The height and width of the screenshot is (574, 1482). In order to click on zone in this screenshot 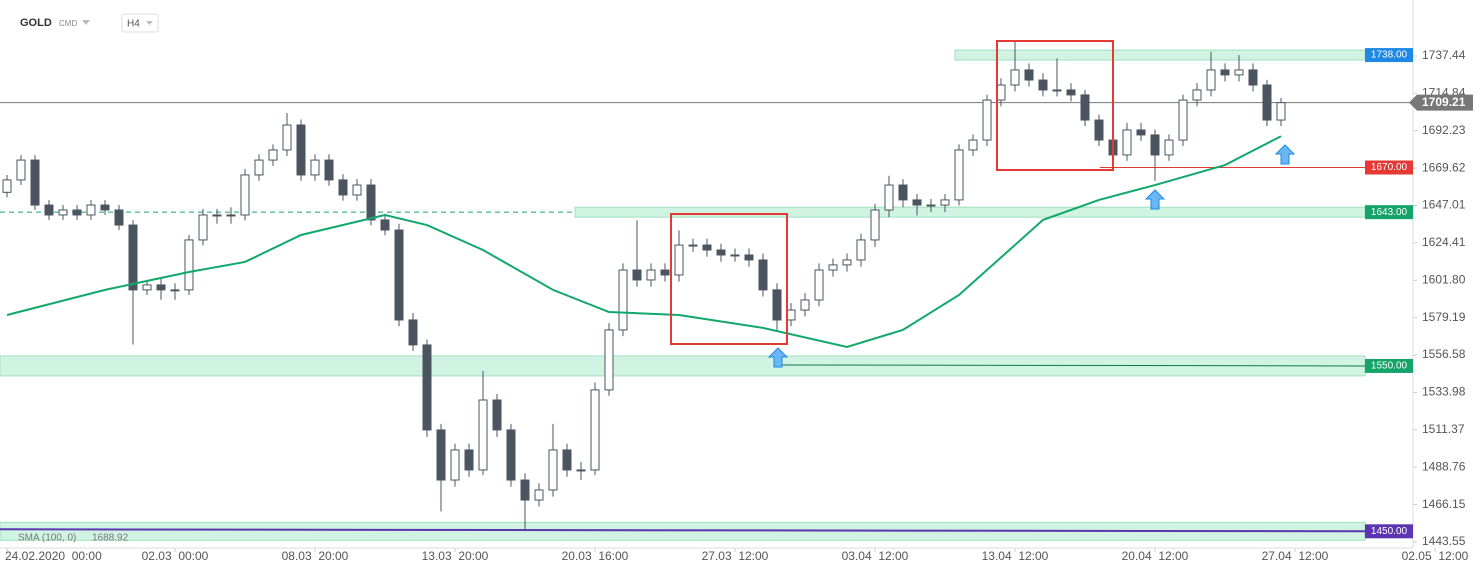, I will do `click(970, 212)`.